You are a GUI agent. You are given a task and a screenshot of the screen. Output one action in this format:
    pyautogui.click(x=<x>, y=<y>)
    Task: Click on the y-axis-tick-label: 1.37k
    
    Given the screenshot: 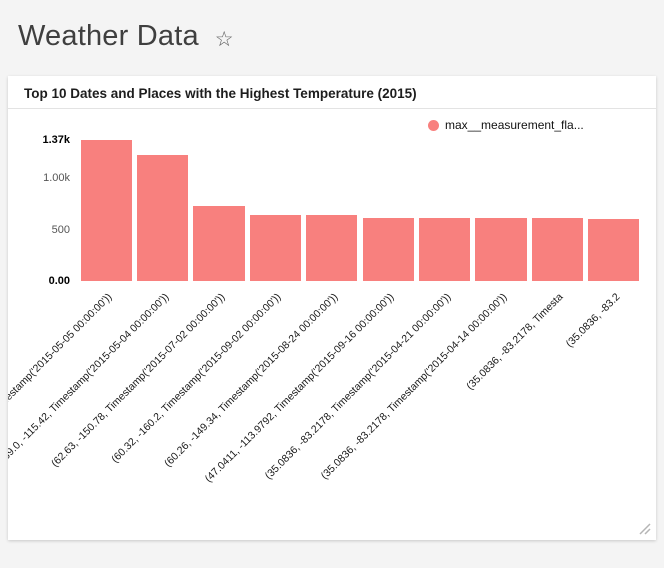 What is the action you would take?
    pyautogui.click(x=56, y=140)
    